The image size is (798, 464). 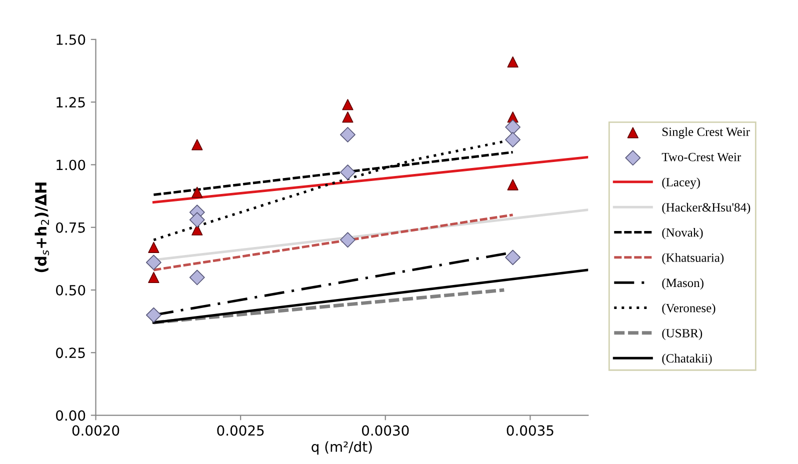 I want to click on y-tick-label: 1.50, so click(x=71, y=39).